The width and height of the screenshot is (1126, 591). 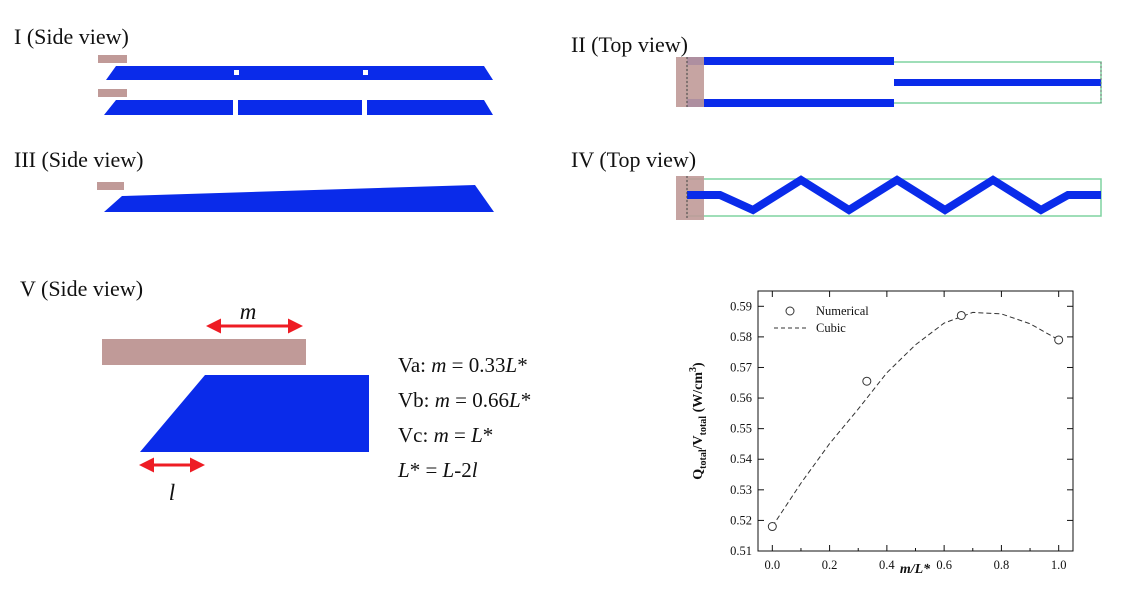 I want to click on y-tick-label: 0.51, so click(x=741, y=551).